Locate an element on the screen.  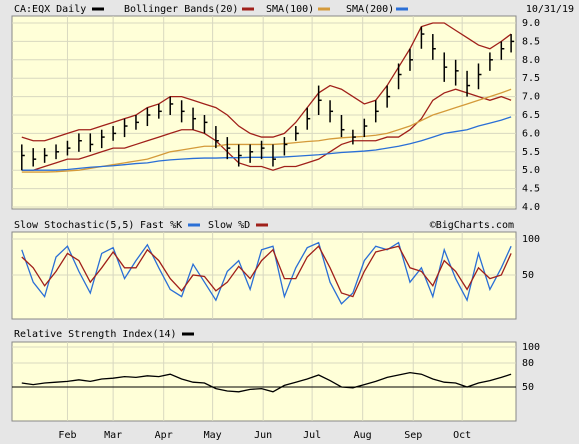
x-tick-label: May is located at coordinates (213, 435).